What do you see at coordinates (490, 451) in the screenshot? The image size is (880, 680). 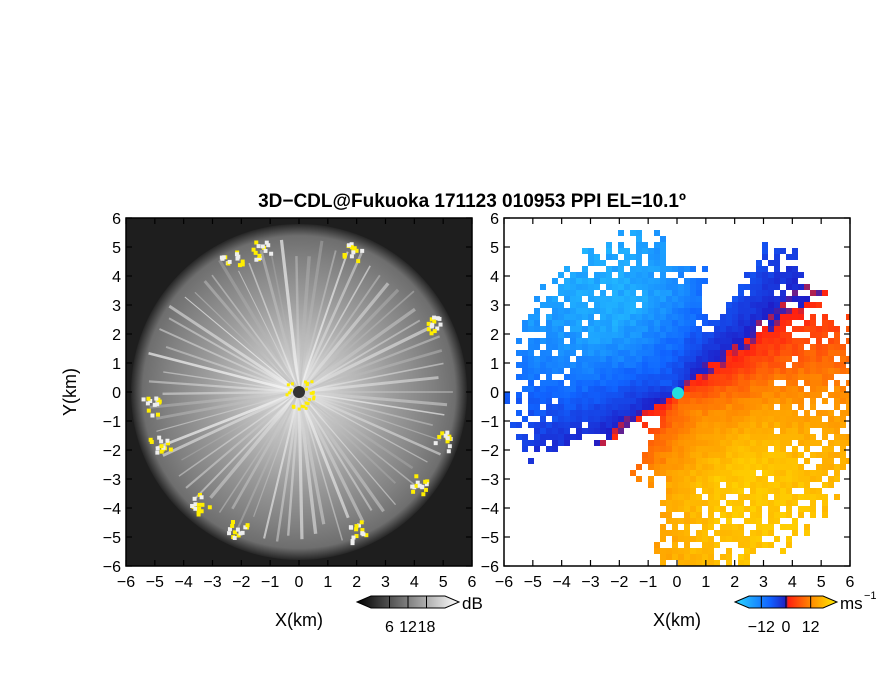 I see `y-tick-label: −2` at bounding box center [490, 451].